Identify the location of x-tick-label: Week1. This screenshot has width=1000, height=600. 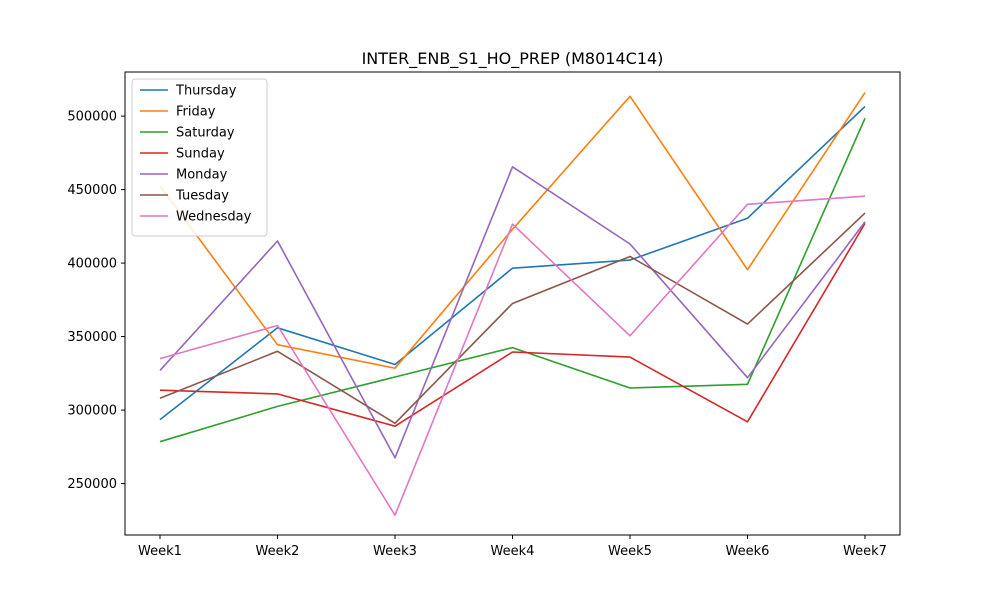
(160, 551).